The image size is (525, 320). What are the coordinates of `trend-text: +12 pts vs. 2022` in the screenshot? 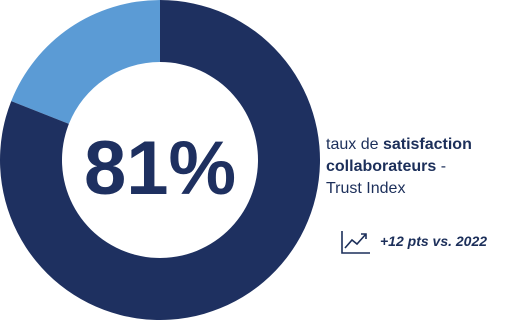 It's located at (434, 241).